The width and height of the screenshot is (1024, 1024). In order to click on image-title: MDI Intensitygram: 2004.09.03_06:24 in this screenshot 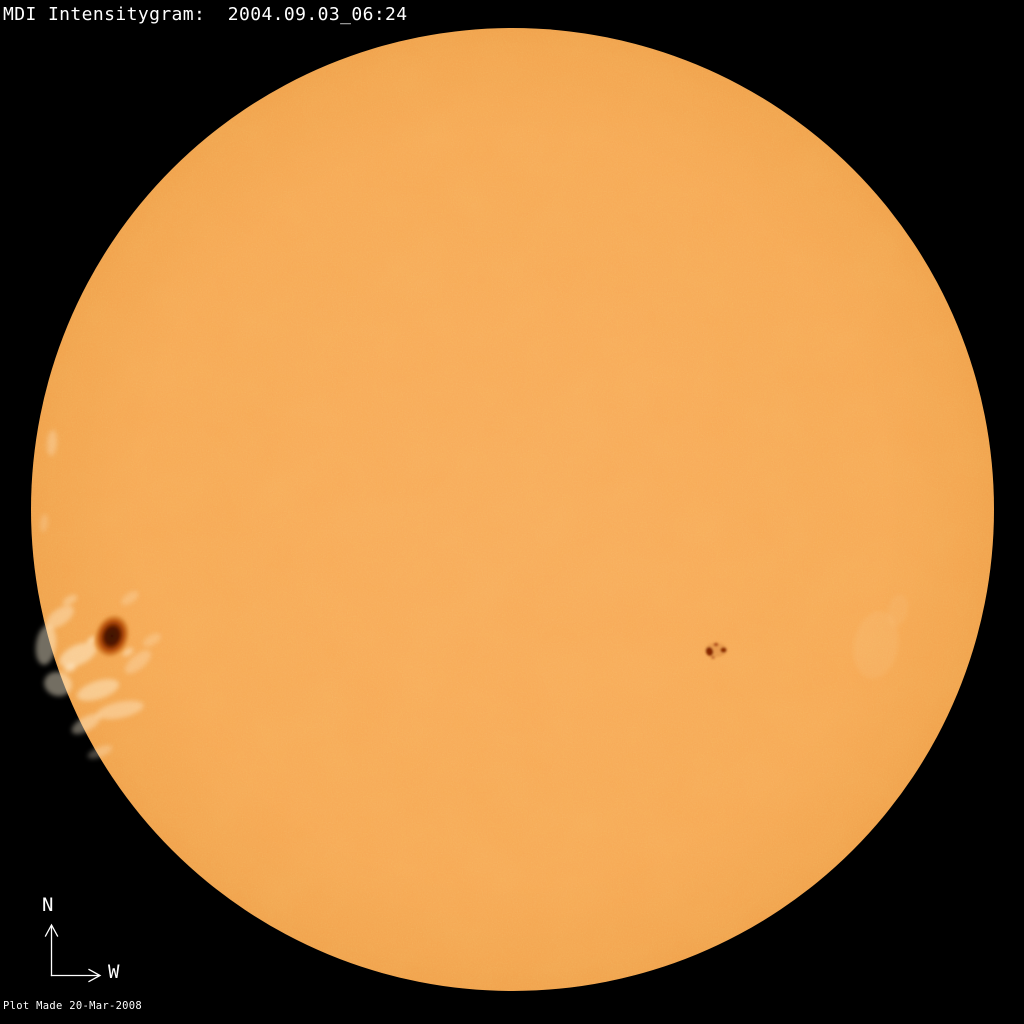, I will do `click(205, 14)`.